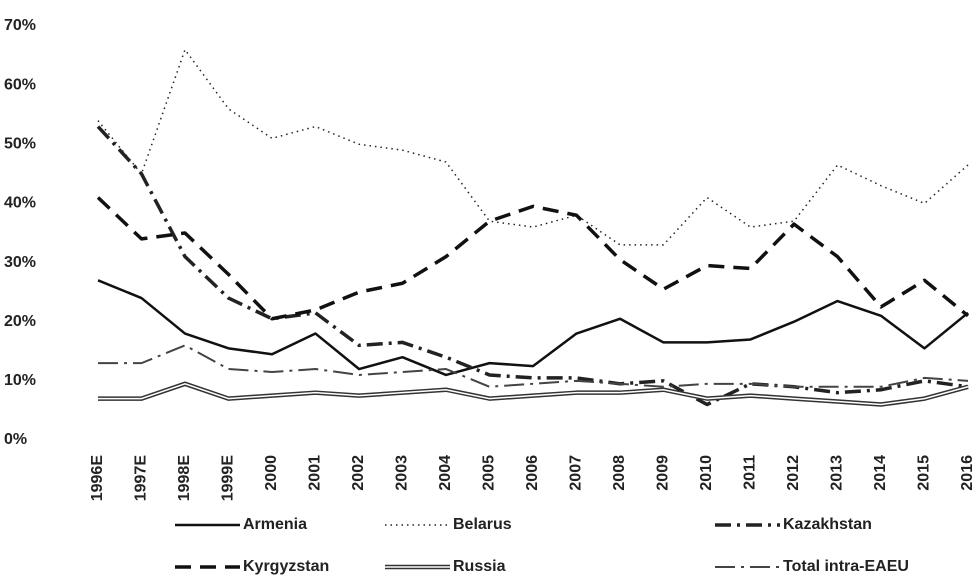 Image resolution: width=980 pixels, height=578 pixels. I want to click on series-line, so click(533, 366).